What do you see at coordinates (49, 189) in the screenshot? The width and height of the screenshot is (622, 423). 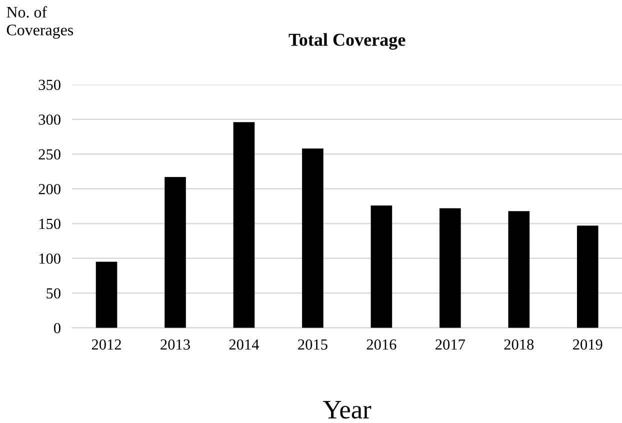 I see `y-tick-label: 200` at bounding box center [49, 189].